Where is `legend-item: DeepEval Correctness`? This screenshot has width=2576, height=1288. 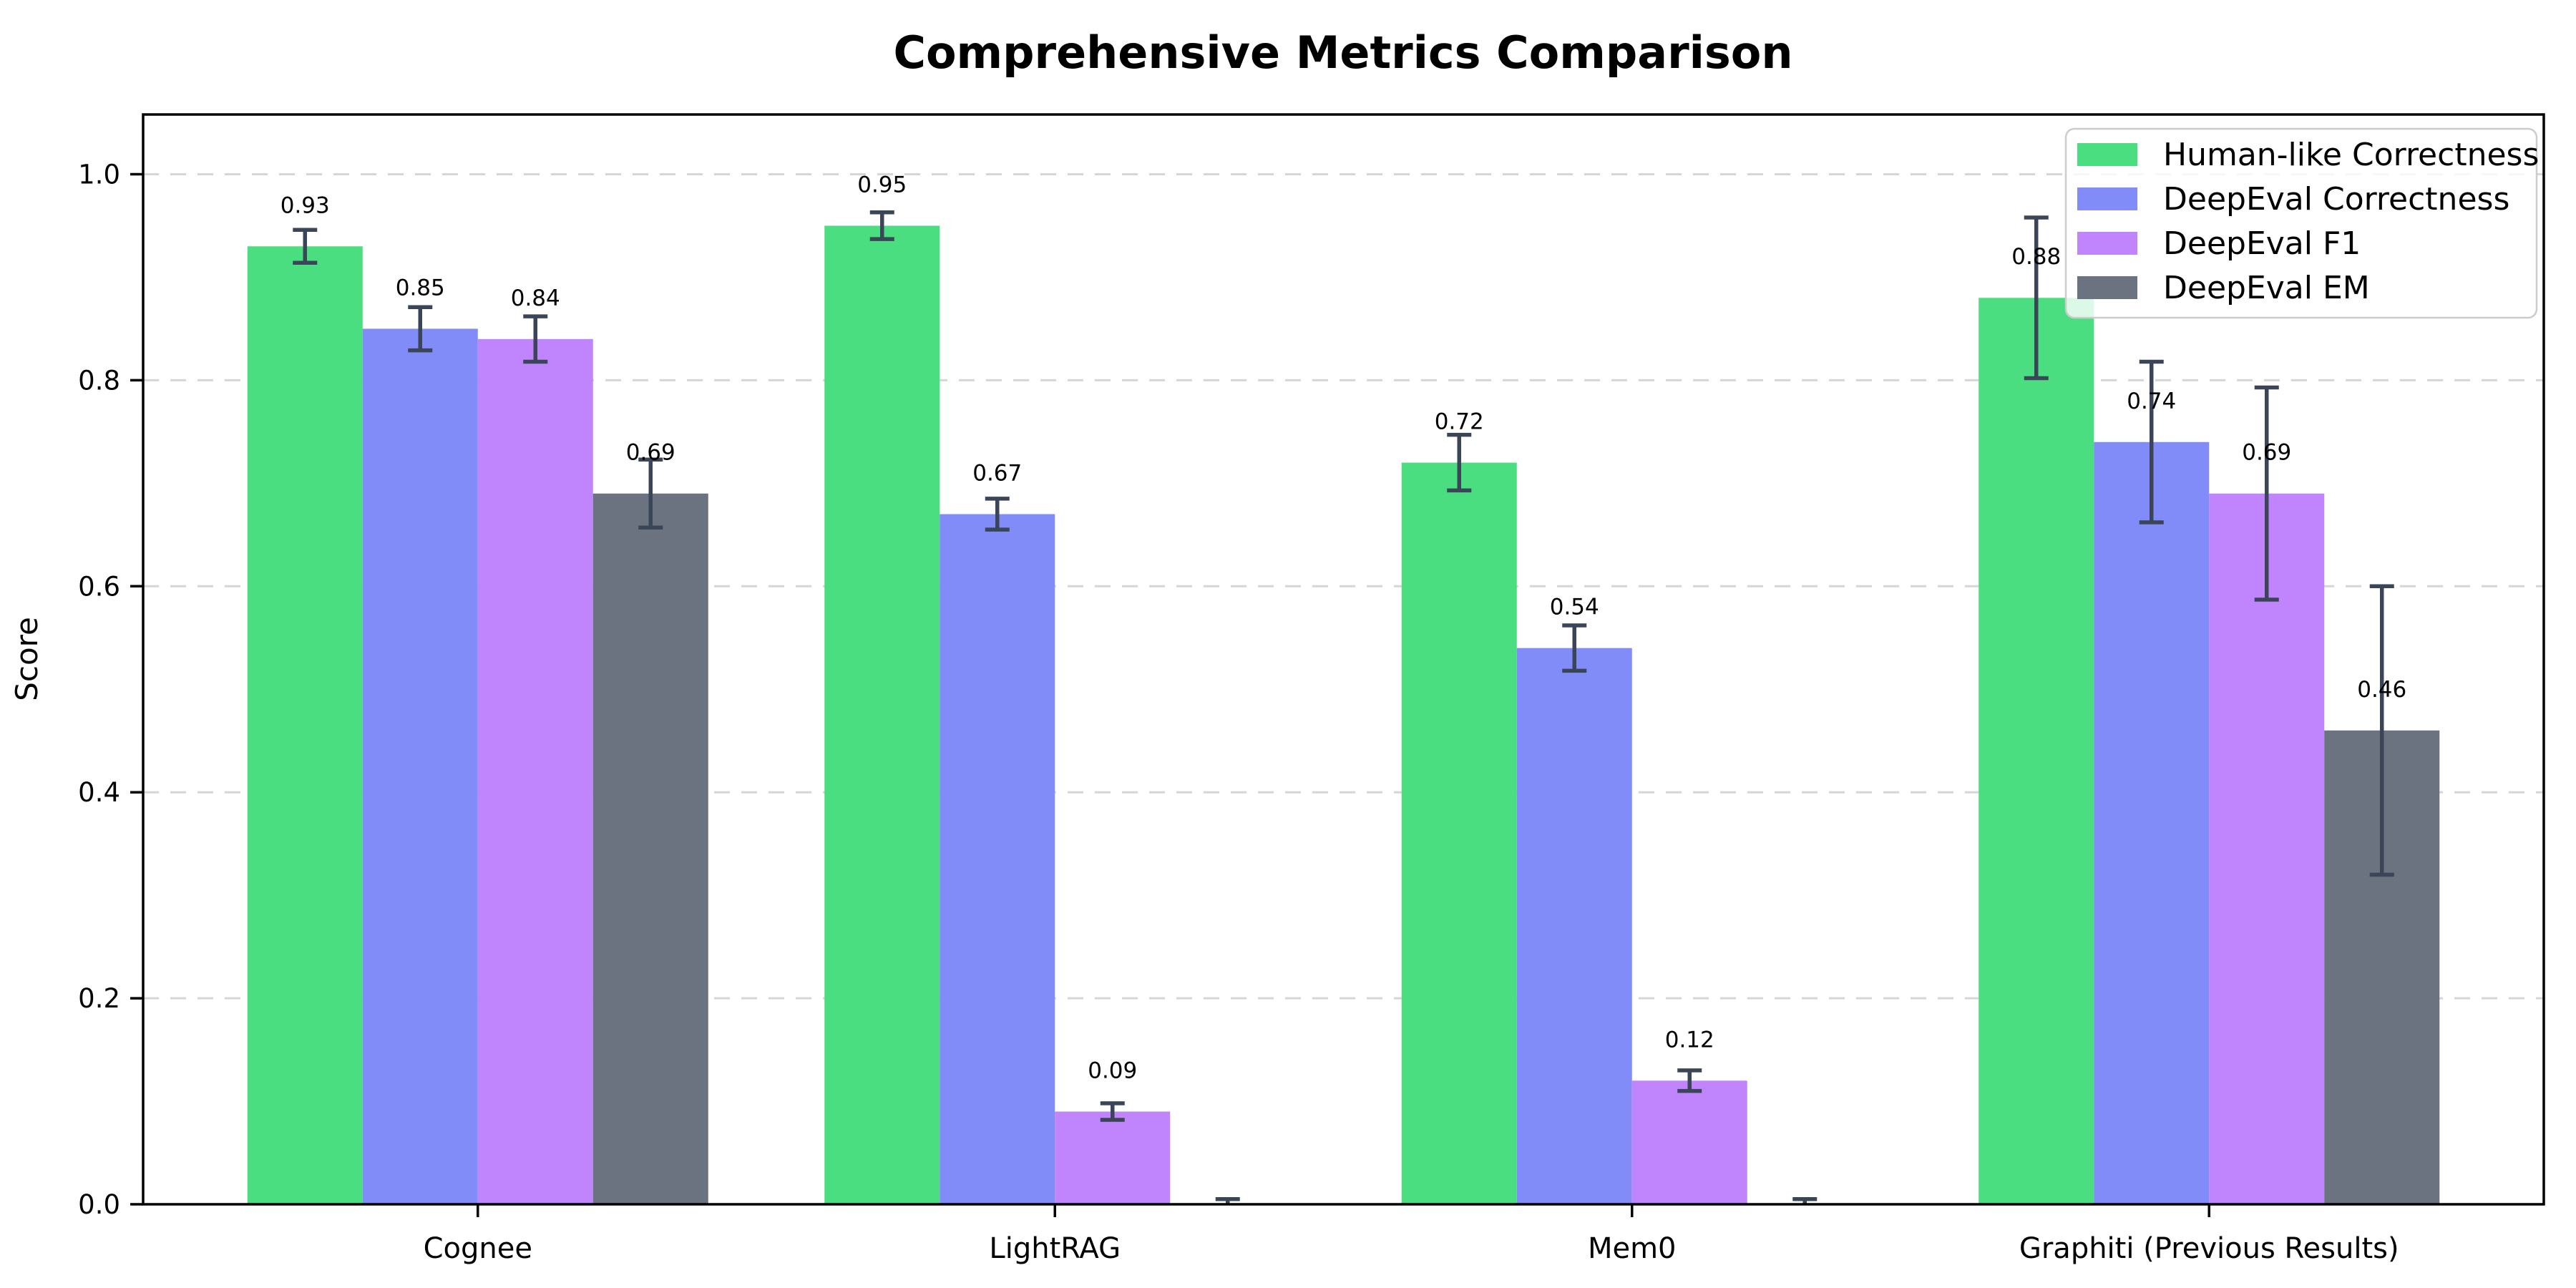 legend-item: DeepEval Correctness is located at coordinates (2293, 199).